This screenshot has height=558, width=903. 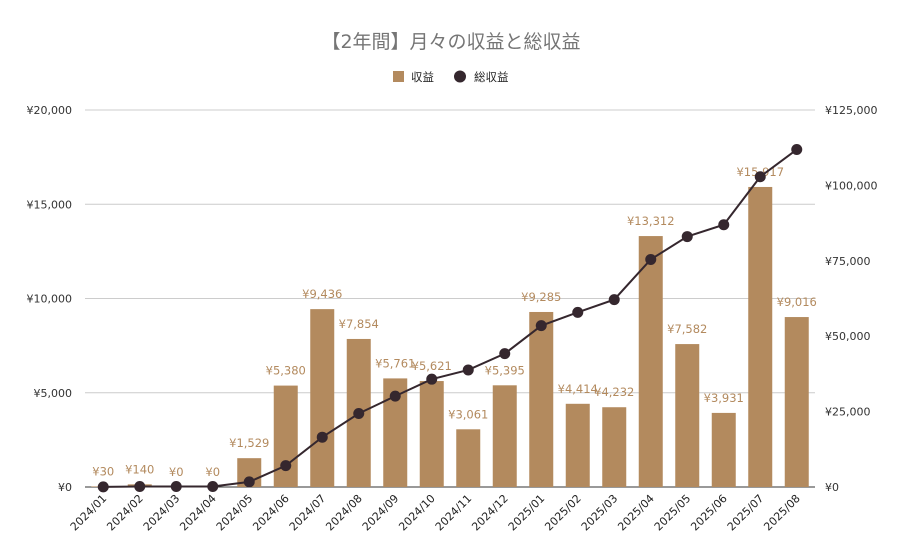 I want to click on x-tick-label: 2024/06, so click(x=271, y=513).